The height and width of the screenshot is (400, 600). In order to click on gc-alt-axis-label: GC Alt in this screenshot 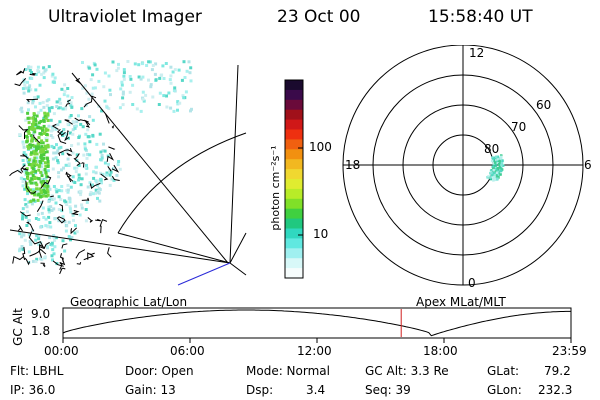, I will do `click(18, 327)`.